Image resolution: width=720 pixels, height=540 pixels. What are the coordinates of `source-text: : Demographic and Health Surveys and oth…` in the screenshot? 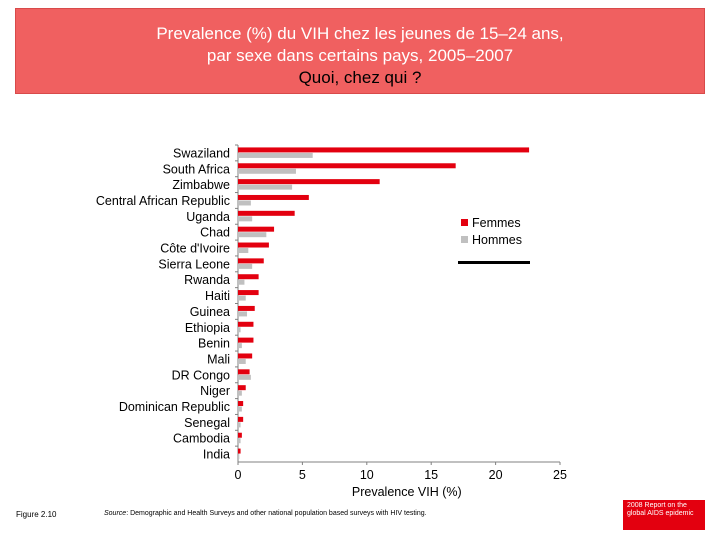 It's located at (276, 513).